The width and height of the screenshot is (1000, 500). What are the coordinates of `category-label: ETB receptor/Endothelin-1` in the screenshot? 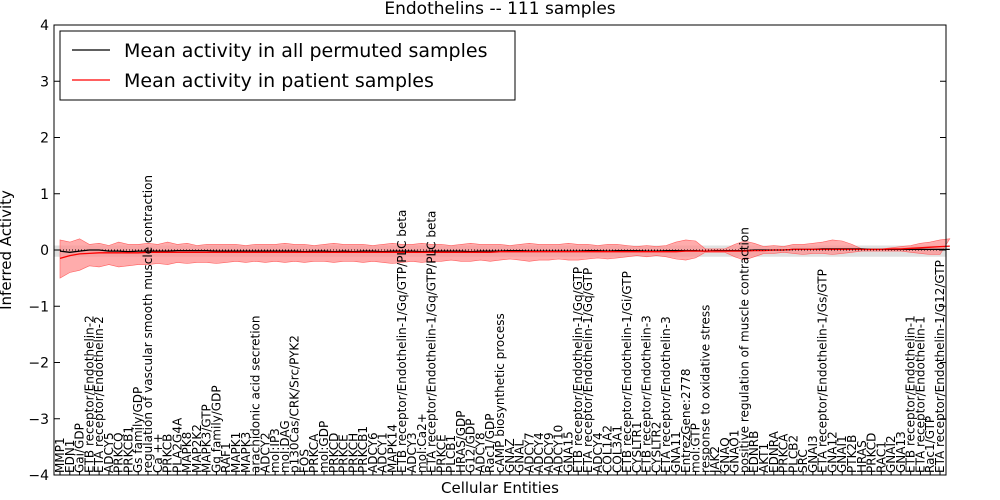 It's located at (911, 394).